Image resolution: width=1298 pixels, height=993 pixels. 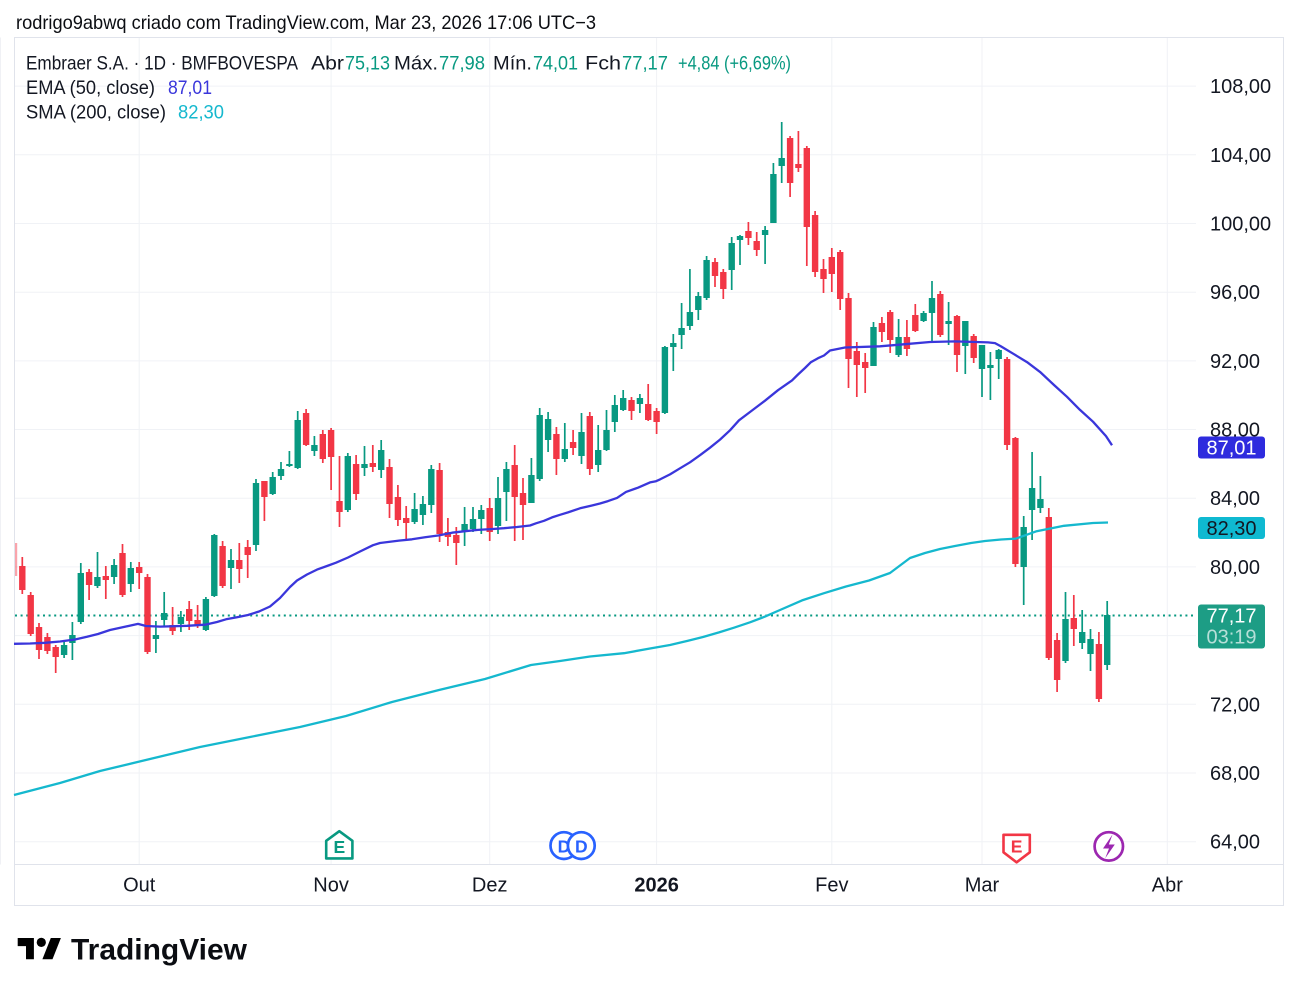 What do you see at coordinates (462, 64) in the screenshot?
I see `svg-text: 77,98` at bounding box center [462, 64].